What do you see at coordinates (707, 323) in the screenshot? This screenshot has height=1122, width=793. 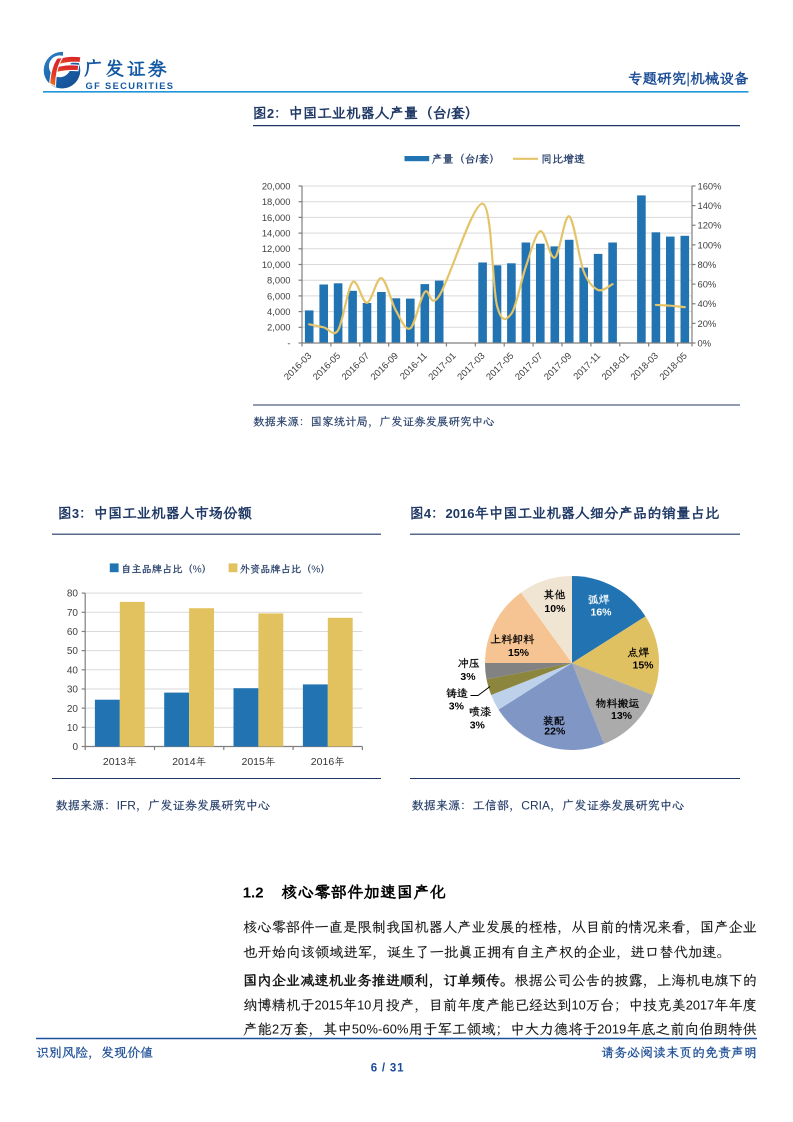 I see `svg-text: 20%` at bounding box center [707, 323].